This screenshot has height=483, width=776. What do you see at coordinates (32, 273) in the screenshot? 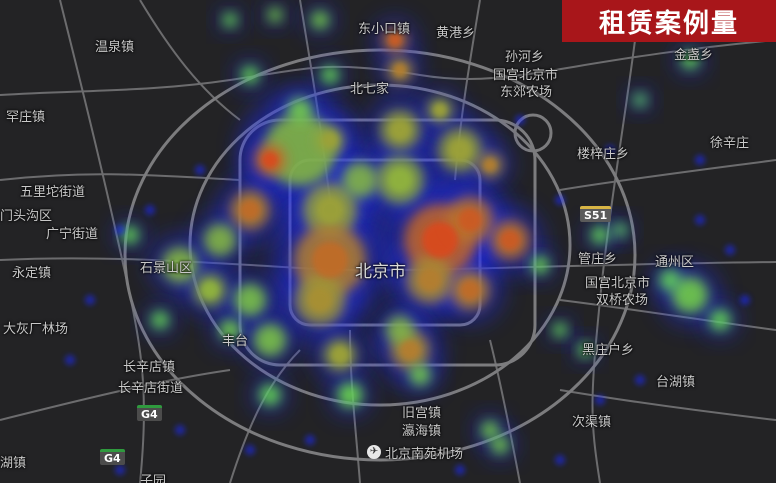
I see `label-yongding: 永定镇` at bounding box center [32, 273].